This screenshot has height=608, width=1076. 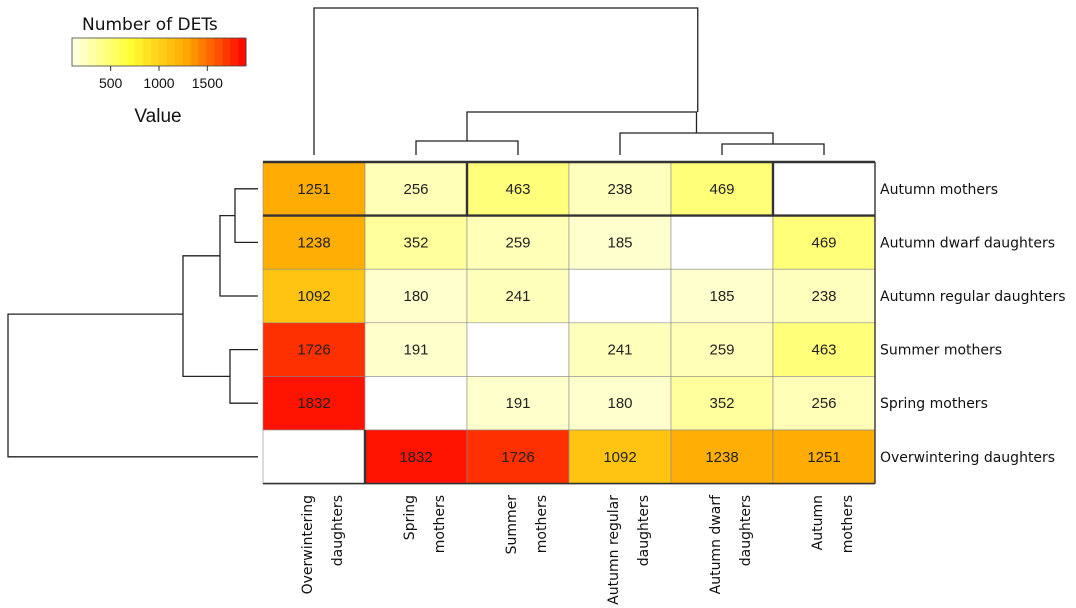 I want to click on column-label: Autumn mothers, so click(x=833, y=524).